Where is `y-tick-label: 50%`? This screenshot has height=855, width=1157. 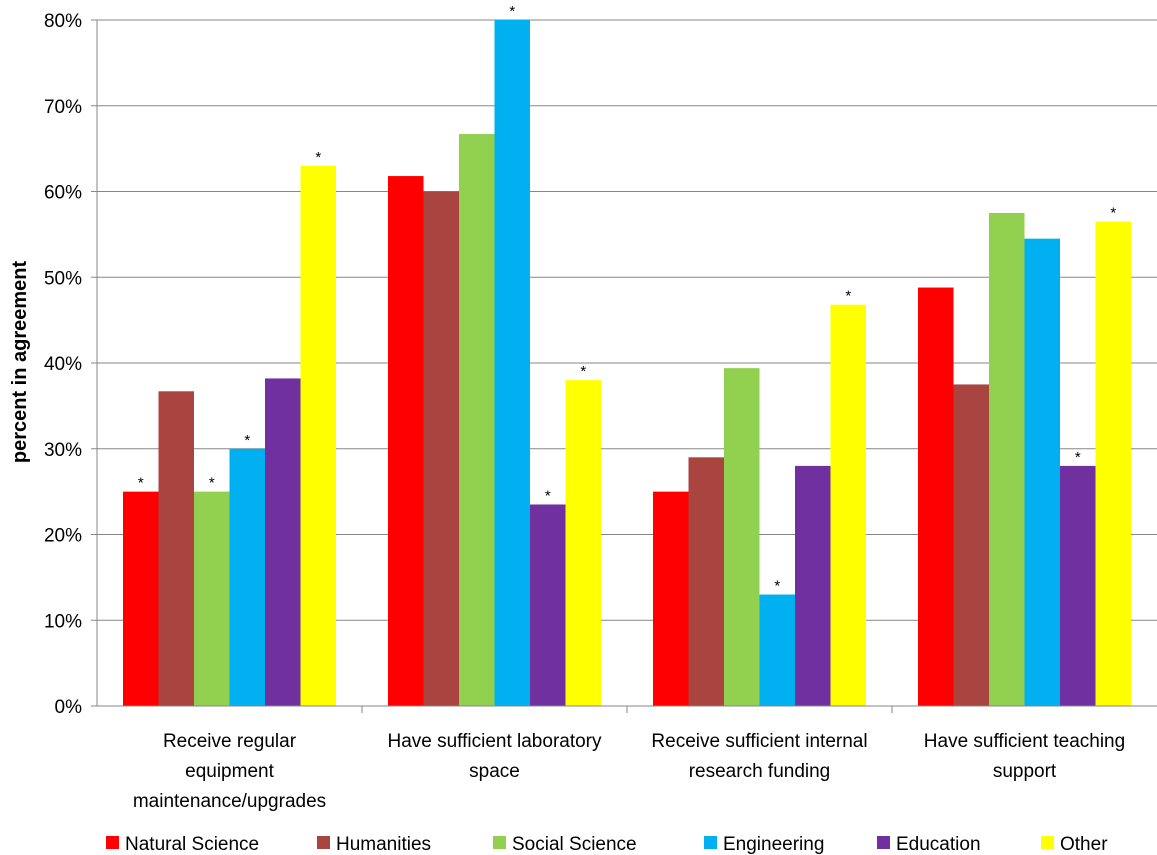
y-tick-label: 50% is located at coordinates (63, 278).